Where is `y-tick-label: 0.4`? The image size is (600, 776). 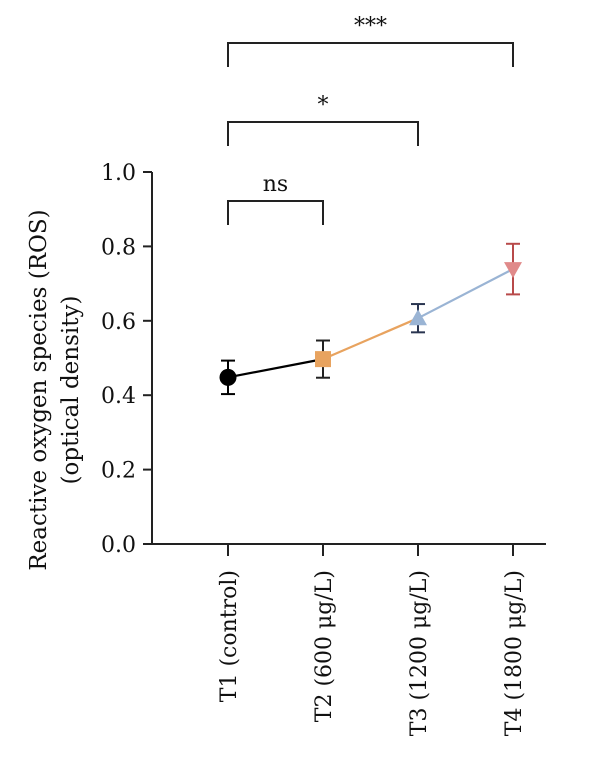 y-tick-label: 0.4 is located at coordinates (118, 396).